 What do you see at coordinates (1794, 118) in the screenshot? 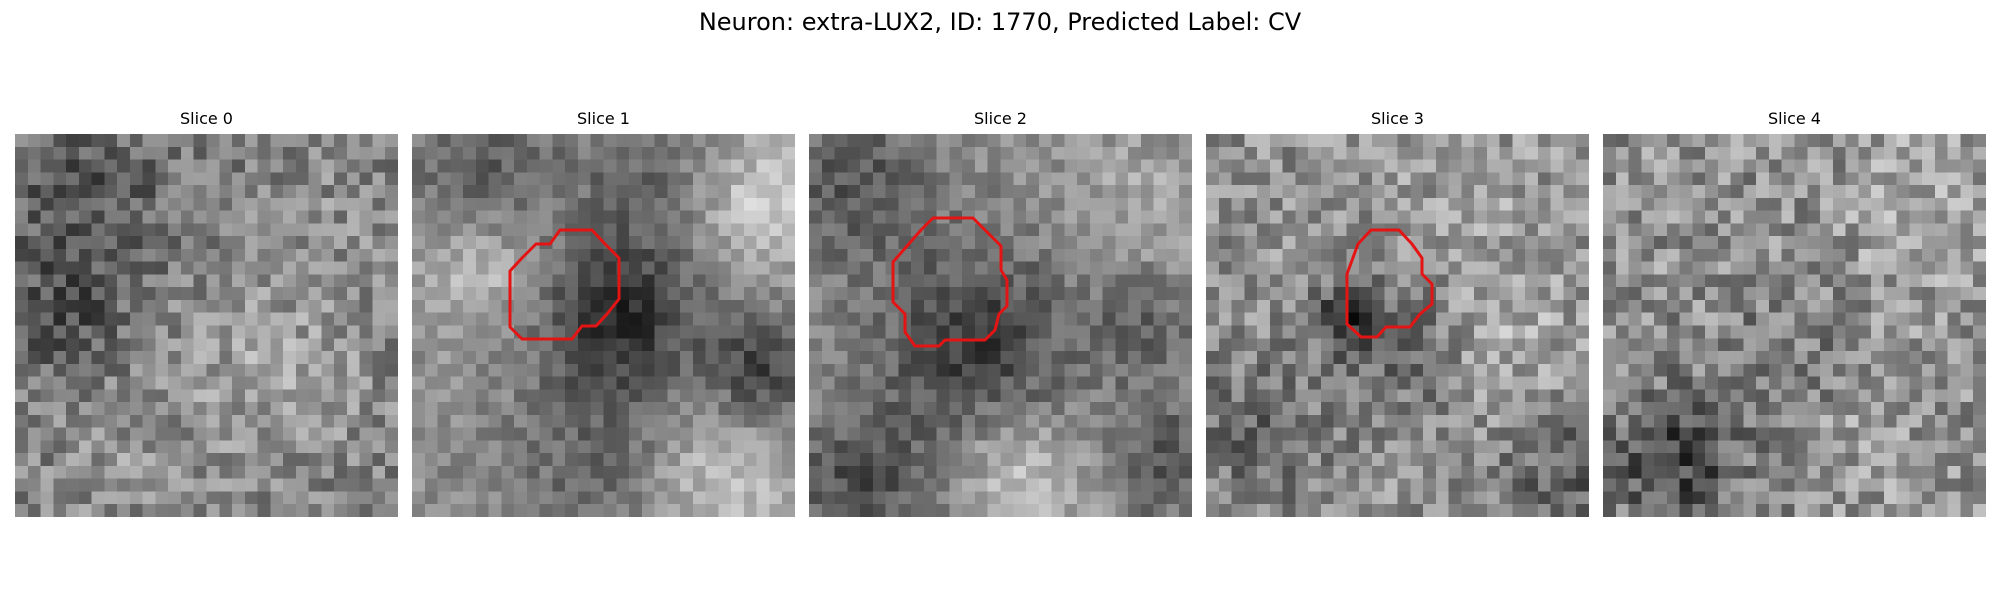
I see `slice-title-4: Slice 4` at bounding box center [1794, 118].